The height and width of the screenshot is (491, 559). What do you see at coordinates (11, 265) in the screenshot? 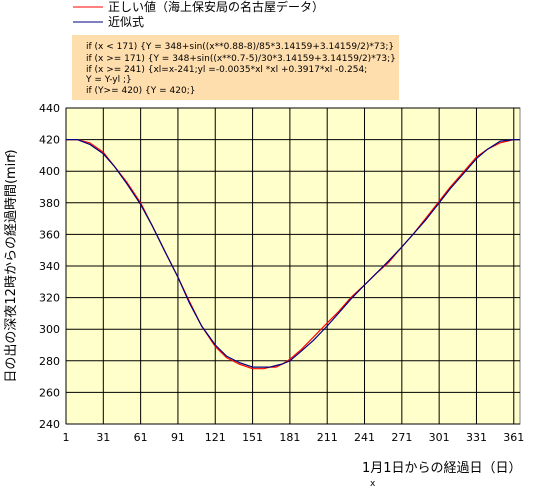
I see `y-axis-title: 日の出の深夜12時からの経過時間(min)` at bounding box center [11, 265].